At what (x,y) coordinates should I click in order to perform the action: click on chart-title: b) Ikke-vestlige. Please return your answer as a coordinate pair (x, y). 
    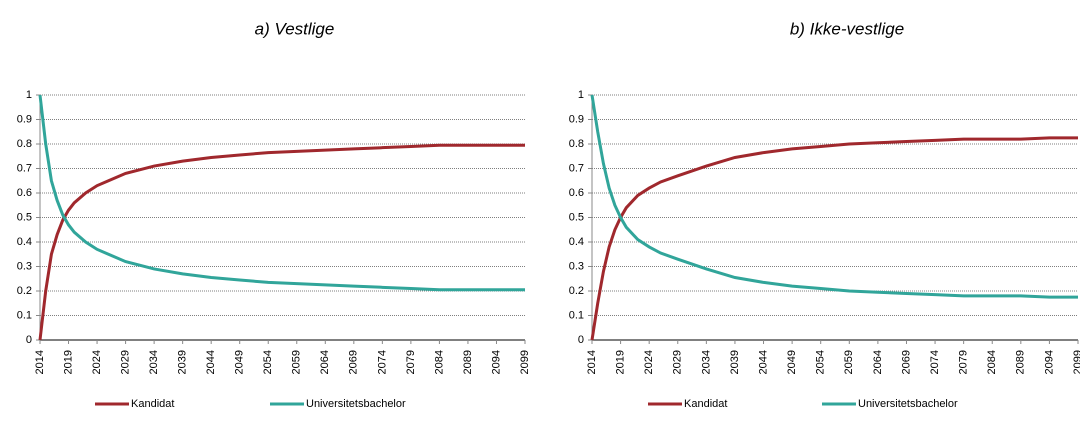
    Looking at the image, I should click on (847, 28).